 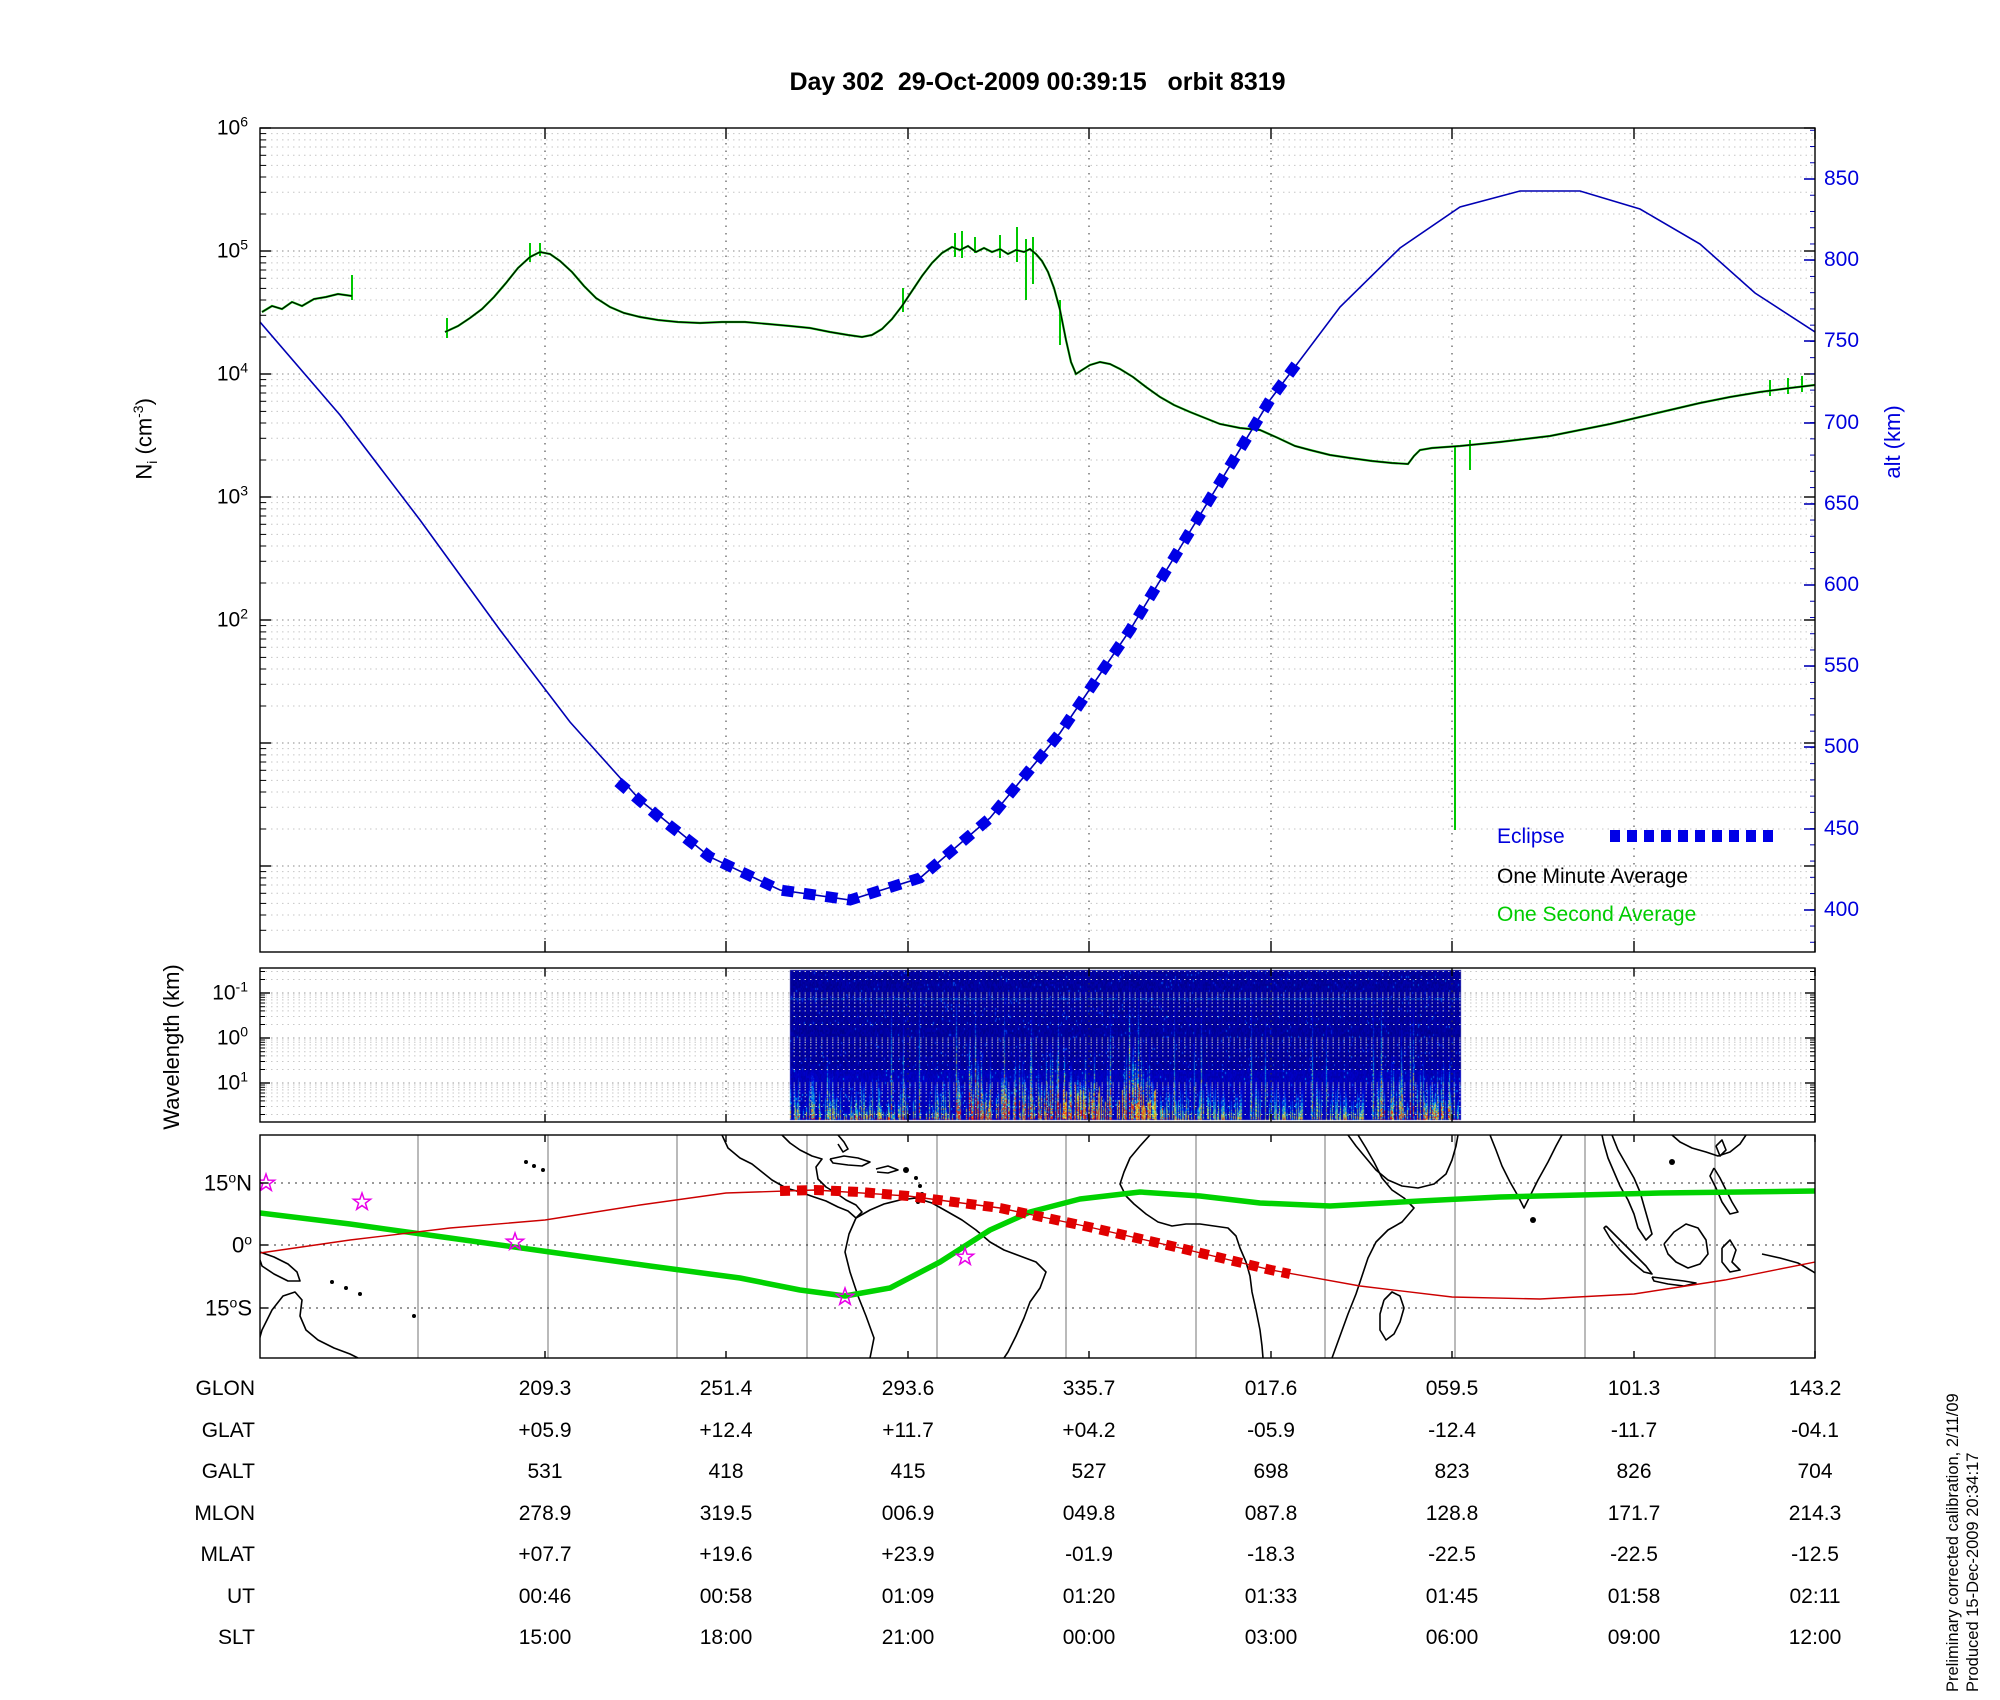 I want to click on alt-tick-750: 750, so click(x=1842, y=340).